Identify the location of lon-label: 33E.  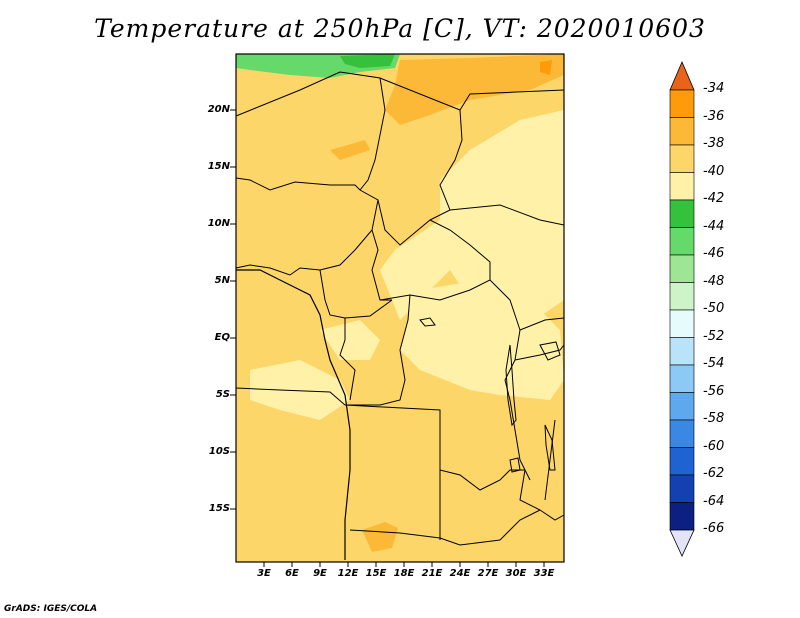
(544, 573).